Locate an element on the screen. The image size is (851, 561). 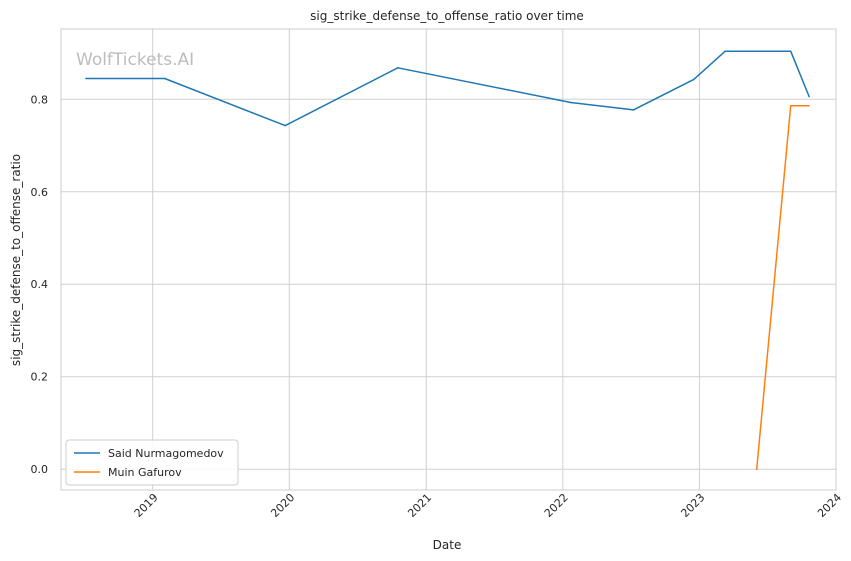
legend: Said Nurmagomedov Muin Gafurov is located at coordinates (152, 462).